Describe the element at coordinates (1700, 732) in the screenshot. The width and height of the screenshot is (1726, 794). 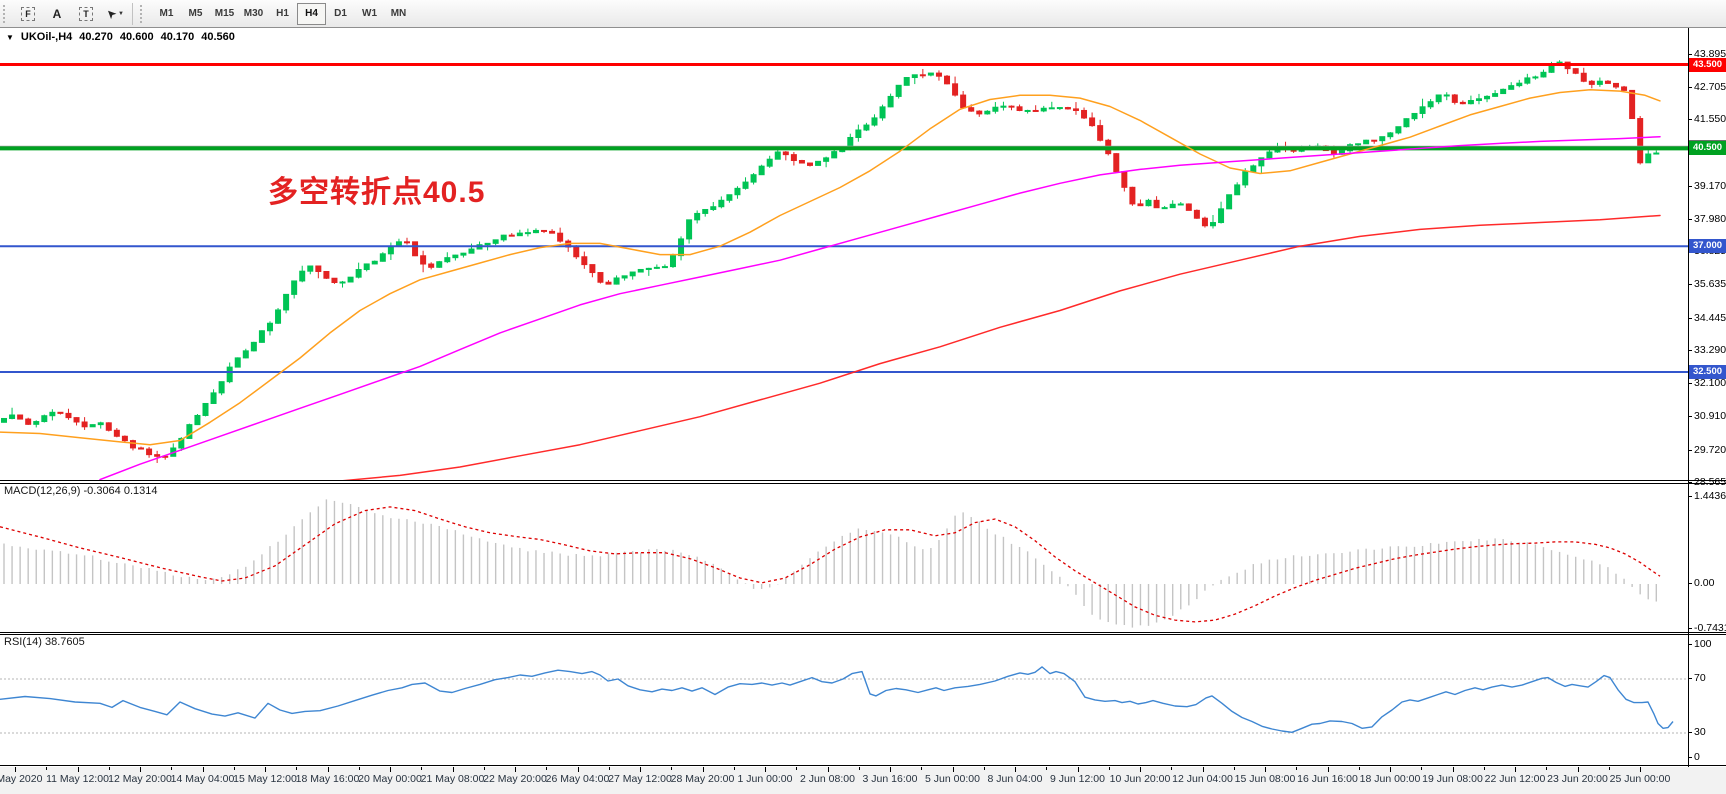
I see `rsi-tick-label: 30` at that location.